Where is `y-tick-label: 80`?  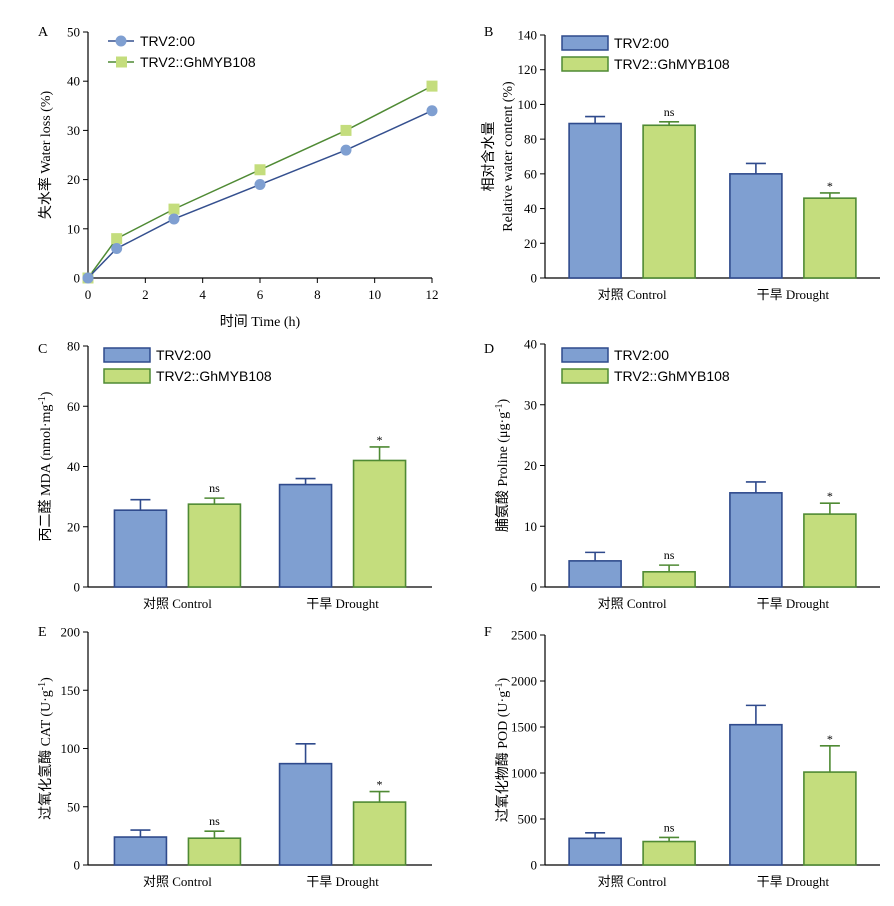
y-tick-label: 80 is located at coordinates (530, 139).